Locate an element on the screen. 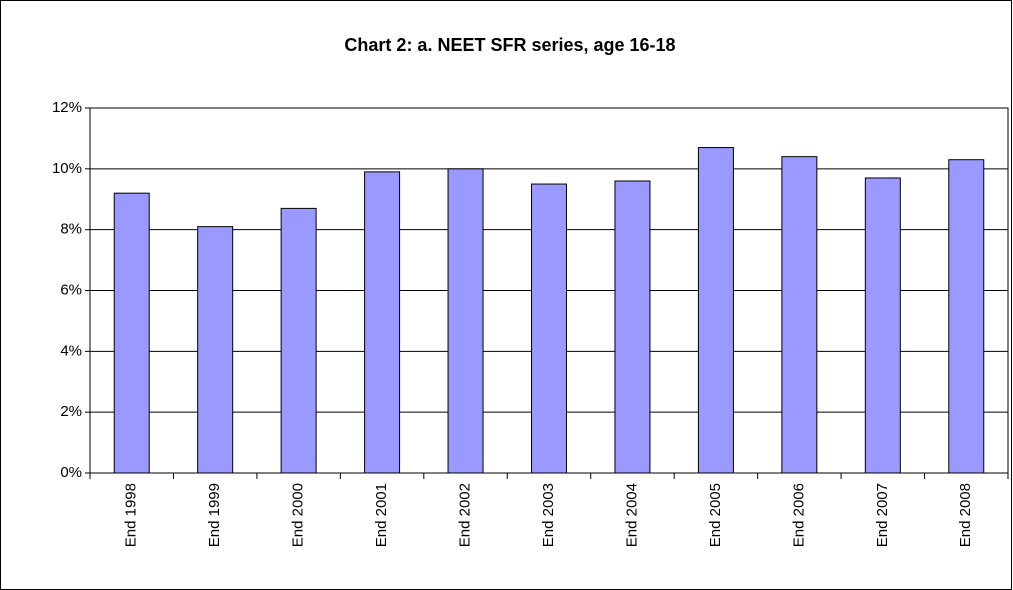  y-tick-label: 10% is located at coordinates (67, 168).